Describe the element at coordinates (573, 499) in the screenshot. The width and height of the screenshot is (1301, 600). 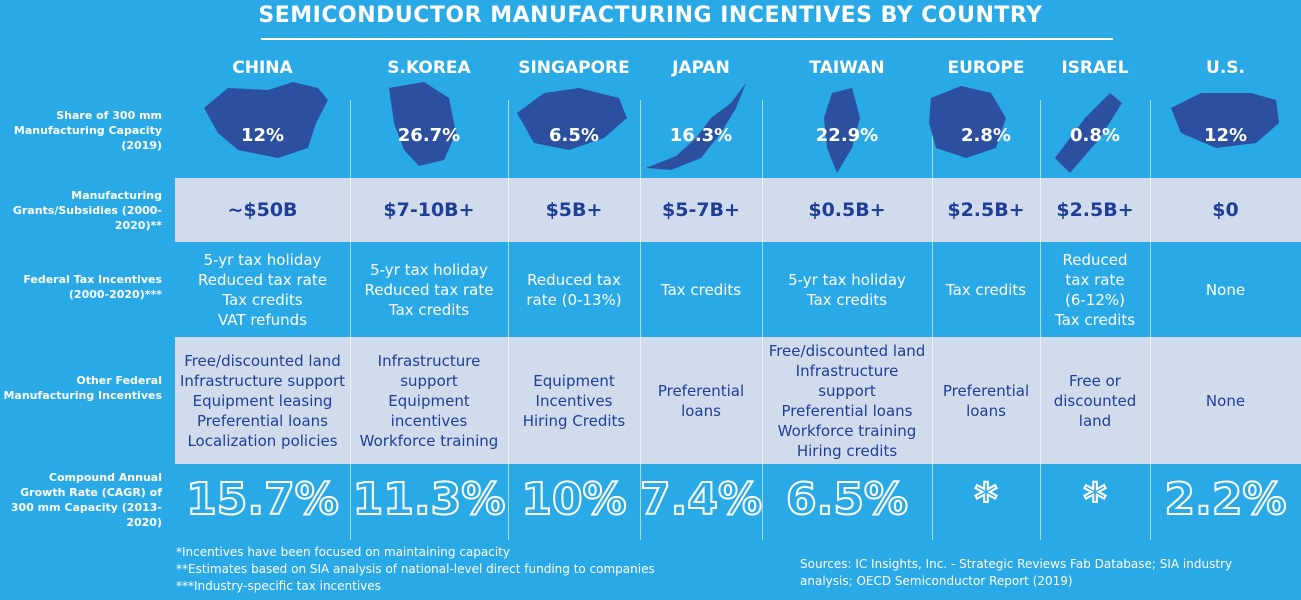
I see `cagr-value: 10%` at that location.